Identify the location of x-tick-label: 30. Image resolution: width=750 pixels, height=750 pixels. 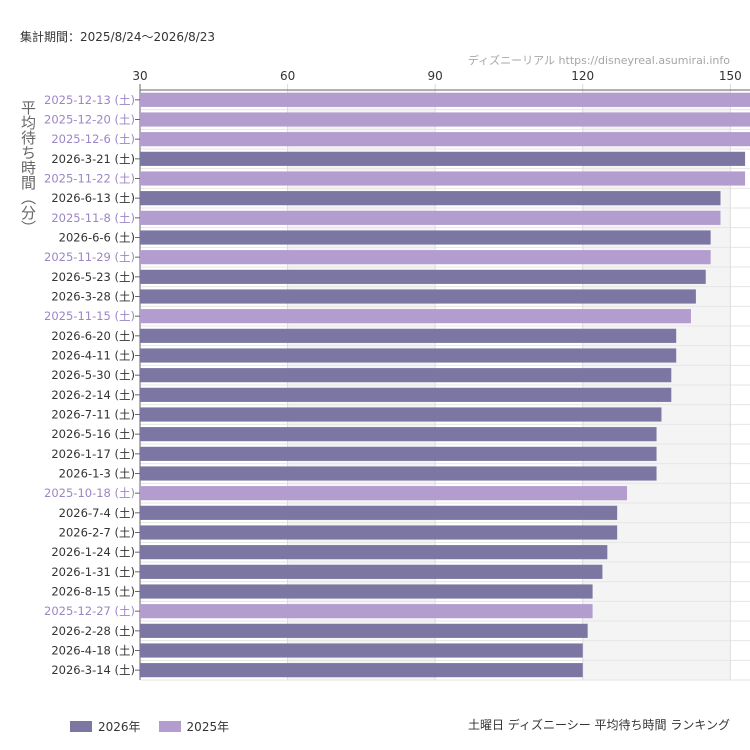
(139, 76).